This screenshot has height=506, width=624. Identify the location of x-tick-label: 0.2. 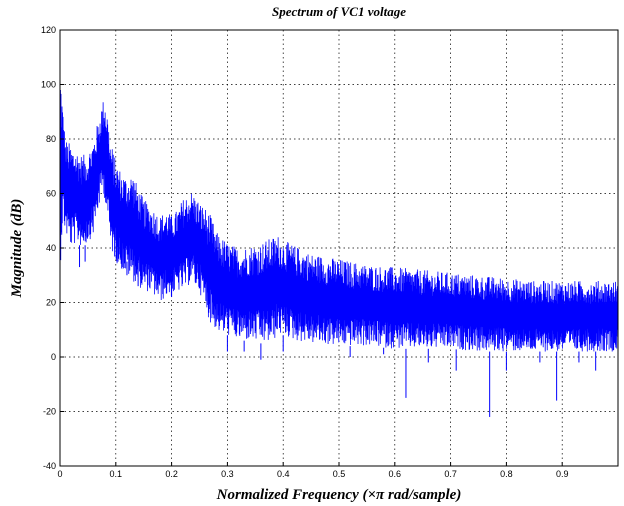
(171, 474).